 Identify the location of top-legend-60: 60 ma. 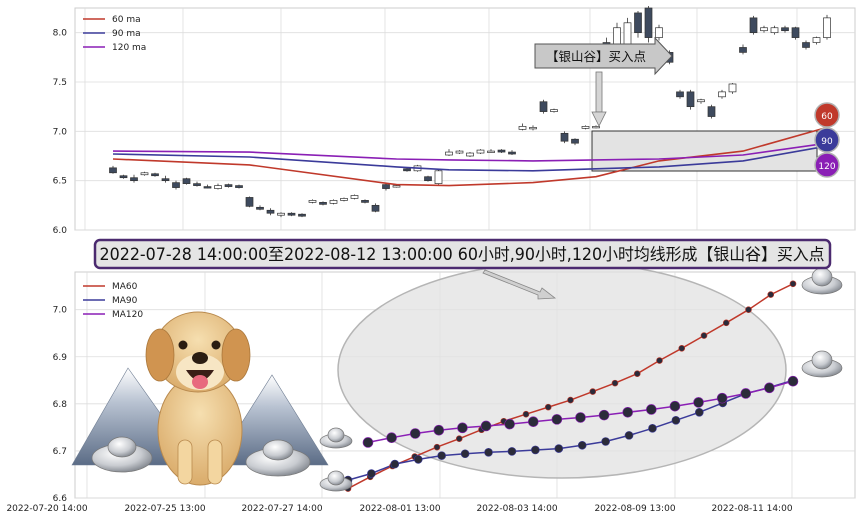
(126, 20).